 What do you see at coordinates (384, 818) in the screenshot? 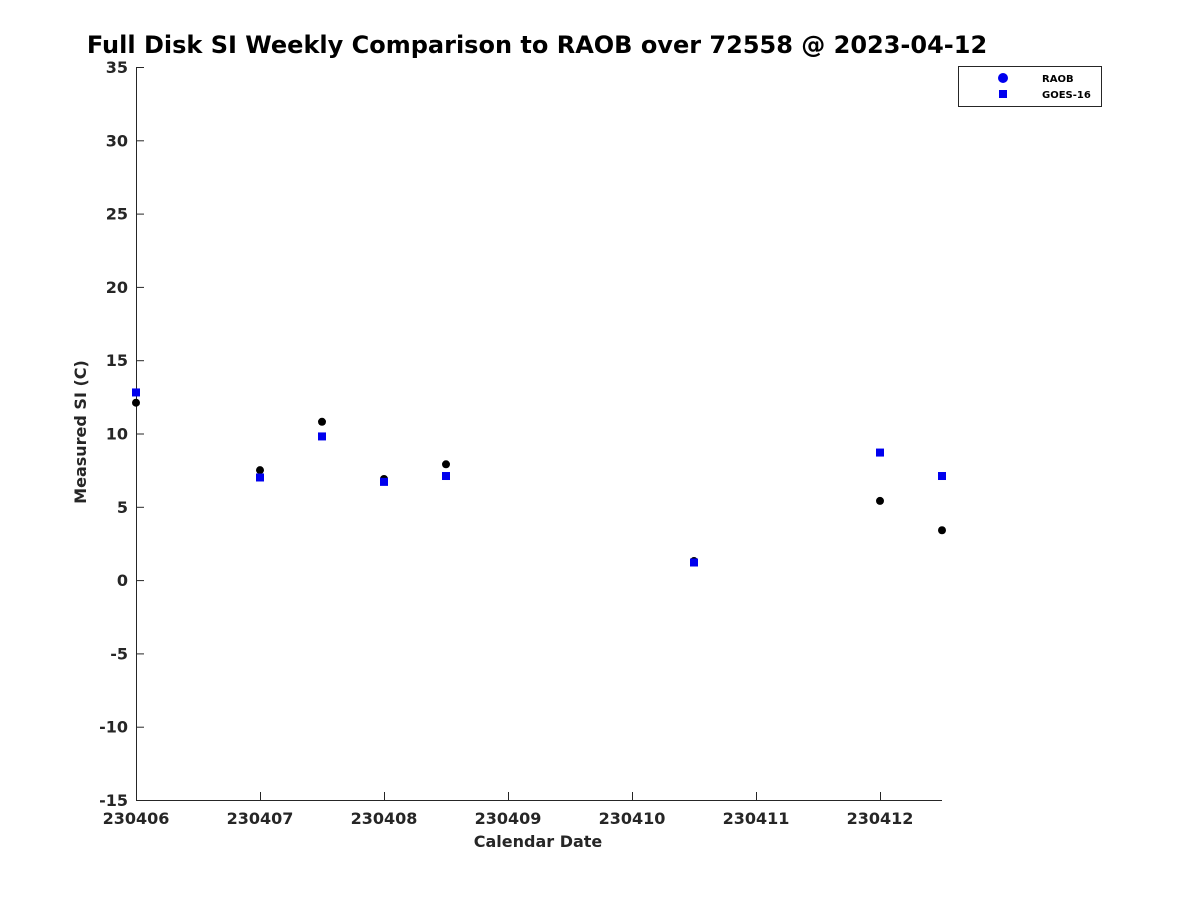
I see `x-tick-label: 230408` at bounding box center [384, 818].